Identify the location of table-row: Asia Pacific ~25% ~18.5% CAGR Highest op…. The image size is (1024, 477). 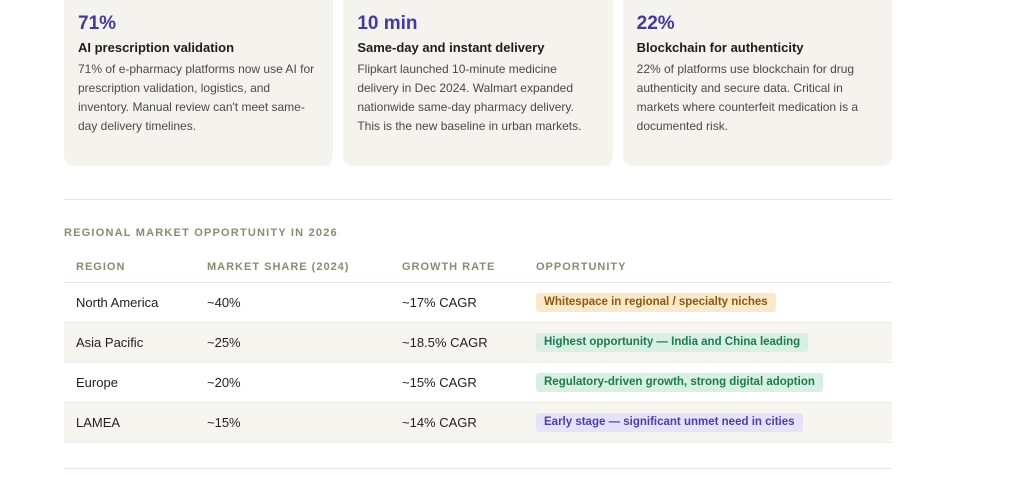
(478, 342).